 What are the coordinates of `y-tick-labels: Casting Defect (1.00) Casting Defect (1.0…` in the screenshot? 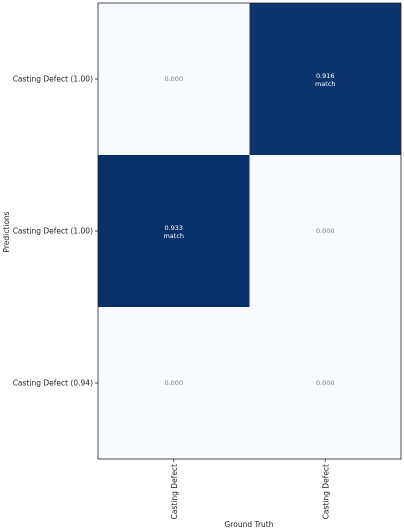 It's located at (55, 231).